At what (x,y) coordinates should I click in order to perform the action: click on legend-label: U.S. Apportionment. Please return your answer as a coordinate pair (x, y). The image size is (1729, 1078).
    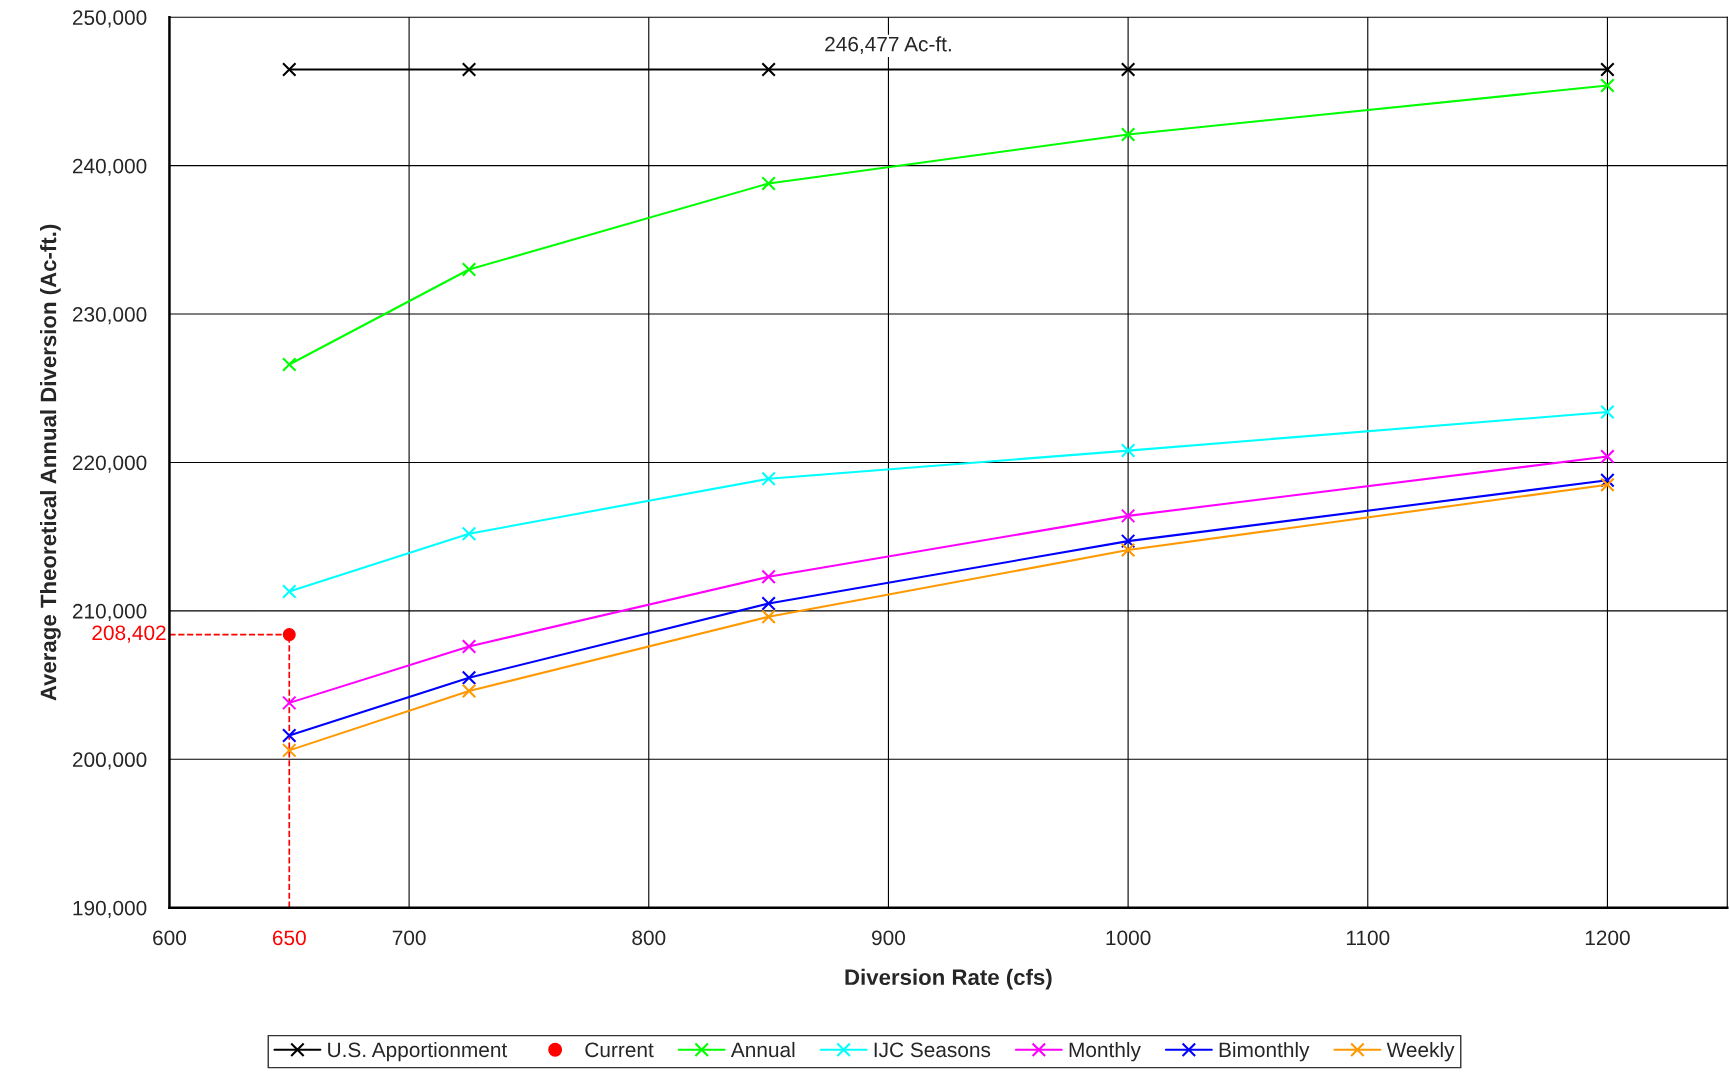
    Looking at the image, I should click on (418, 1051).